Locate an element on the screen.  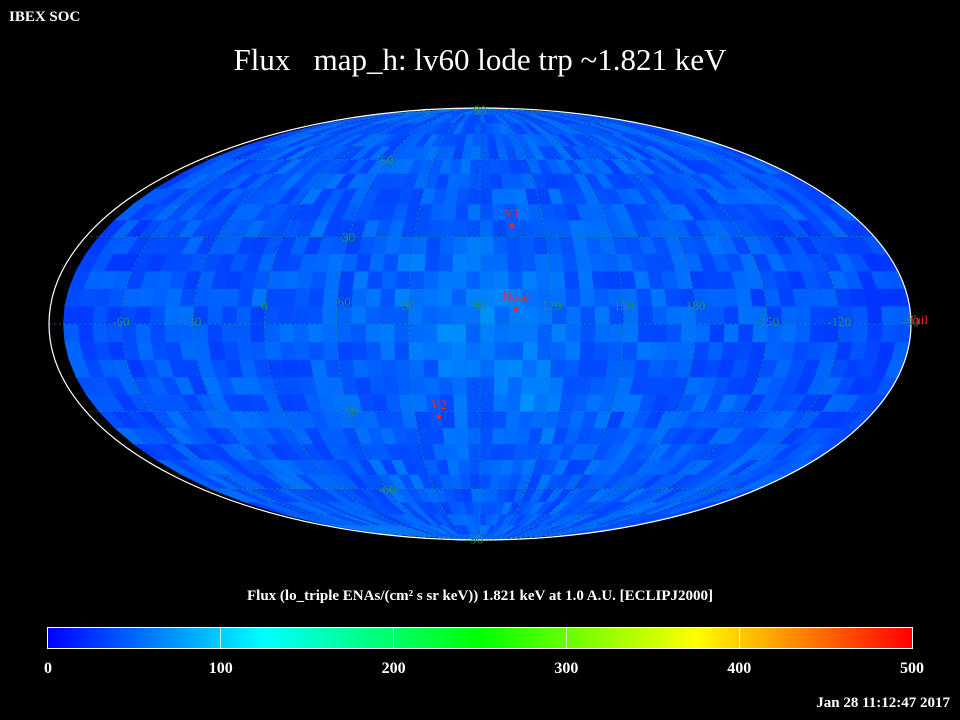
colorbar-tick-label: 200 is located at coordinates (393, 668).